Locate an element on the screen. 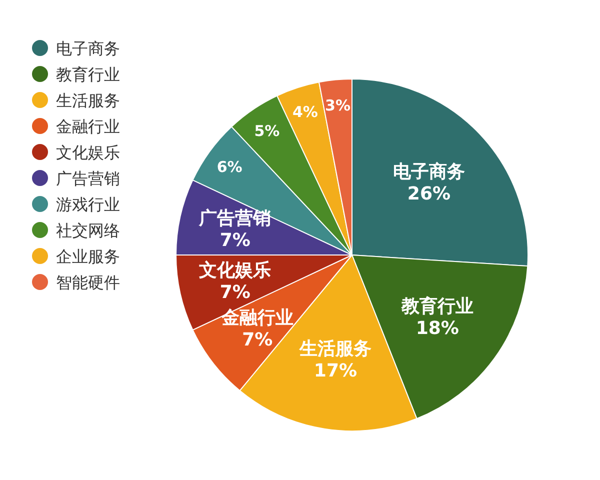 This screenshot has height=480, width=600. legend-label: 金融行业 is located at coordinates (88, 126).